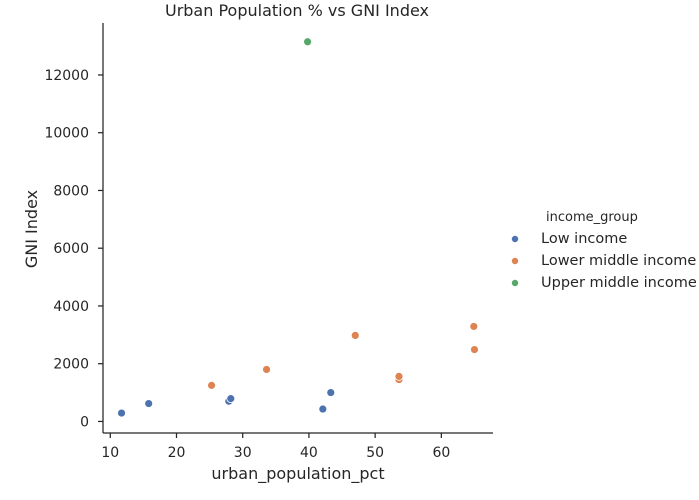  I want to click on y-tick-label: 12000, so click(66, 76).